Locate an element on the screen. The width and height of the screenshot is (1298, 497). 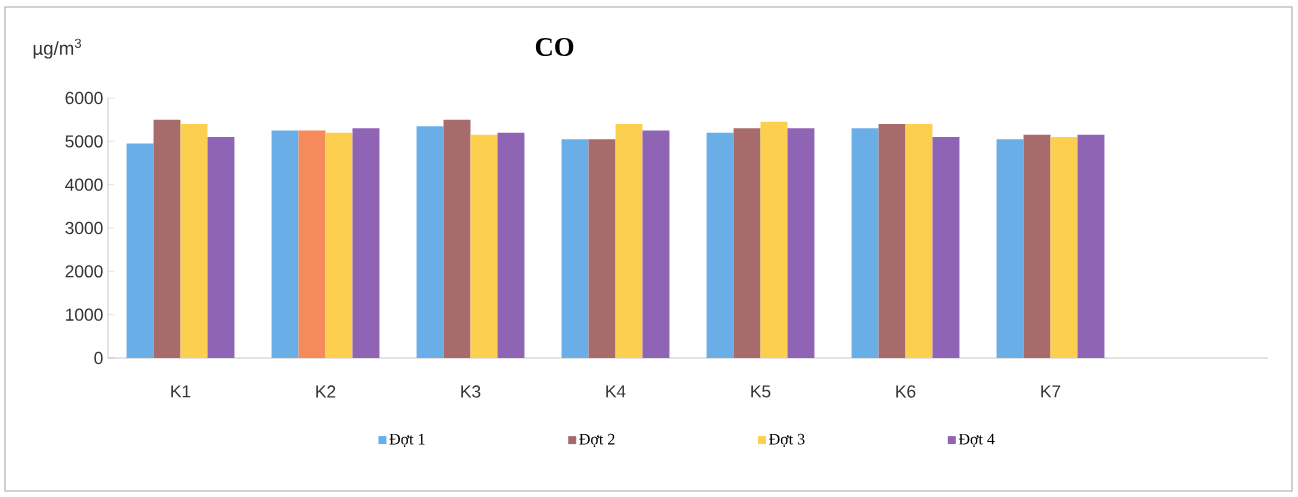
y-tick-label: 3000 is located at coordinates (84, 228).